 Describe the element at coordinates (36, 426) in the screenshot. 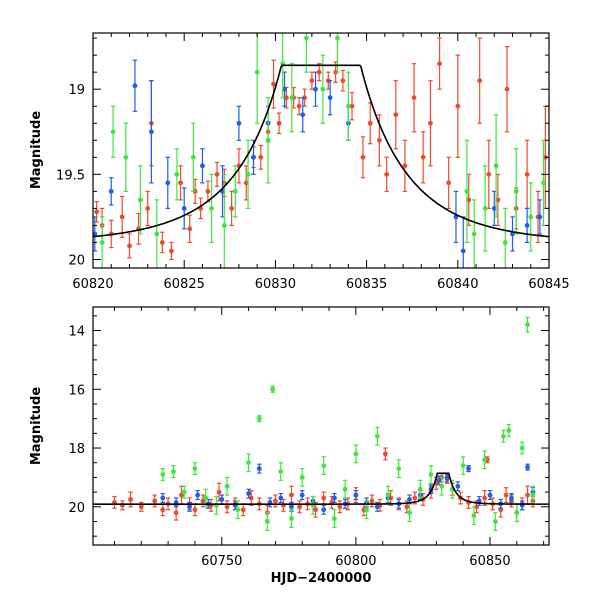

I see `bottom-y-axis-label: Magnitude` at that location.